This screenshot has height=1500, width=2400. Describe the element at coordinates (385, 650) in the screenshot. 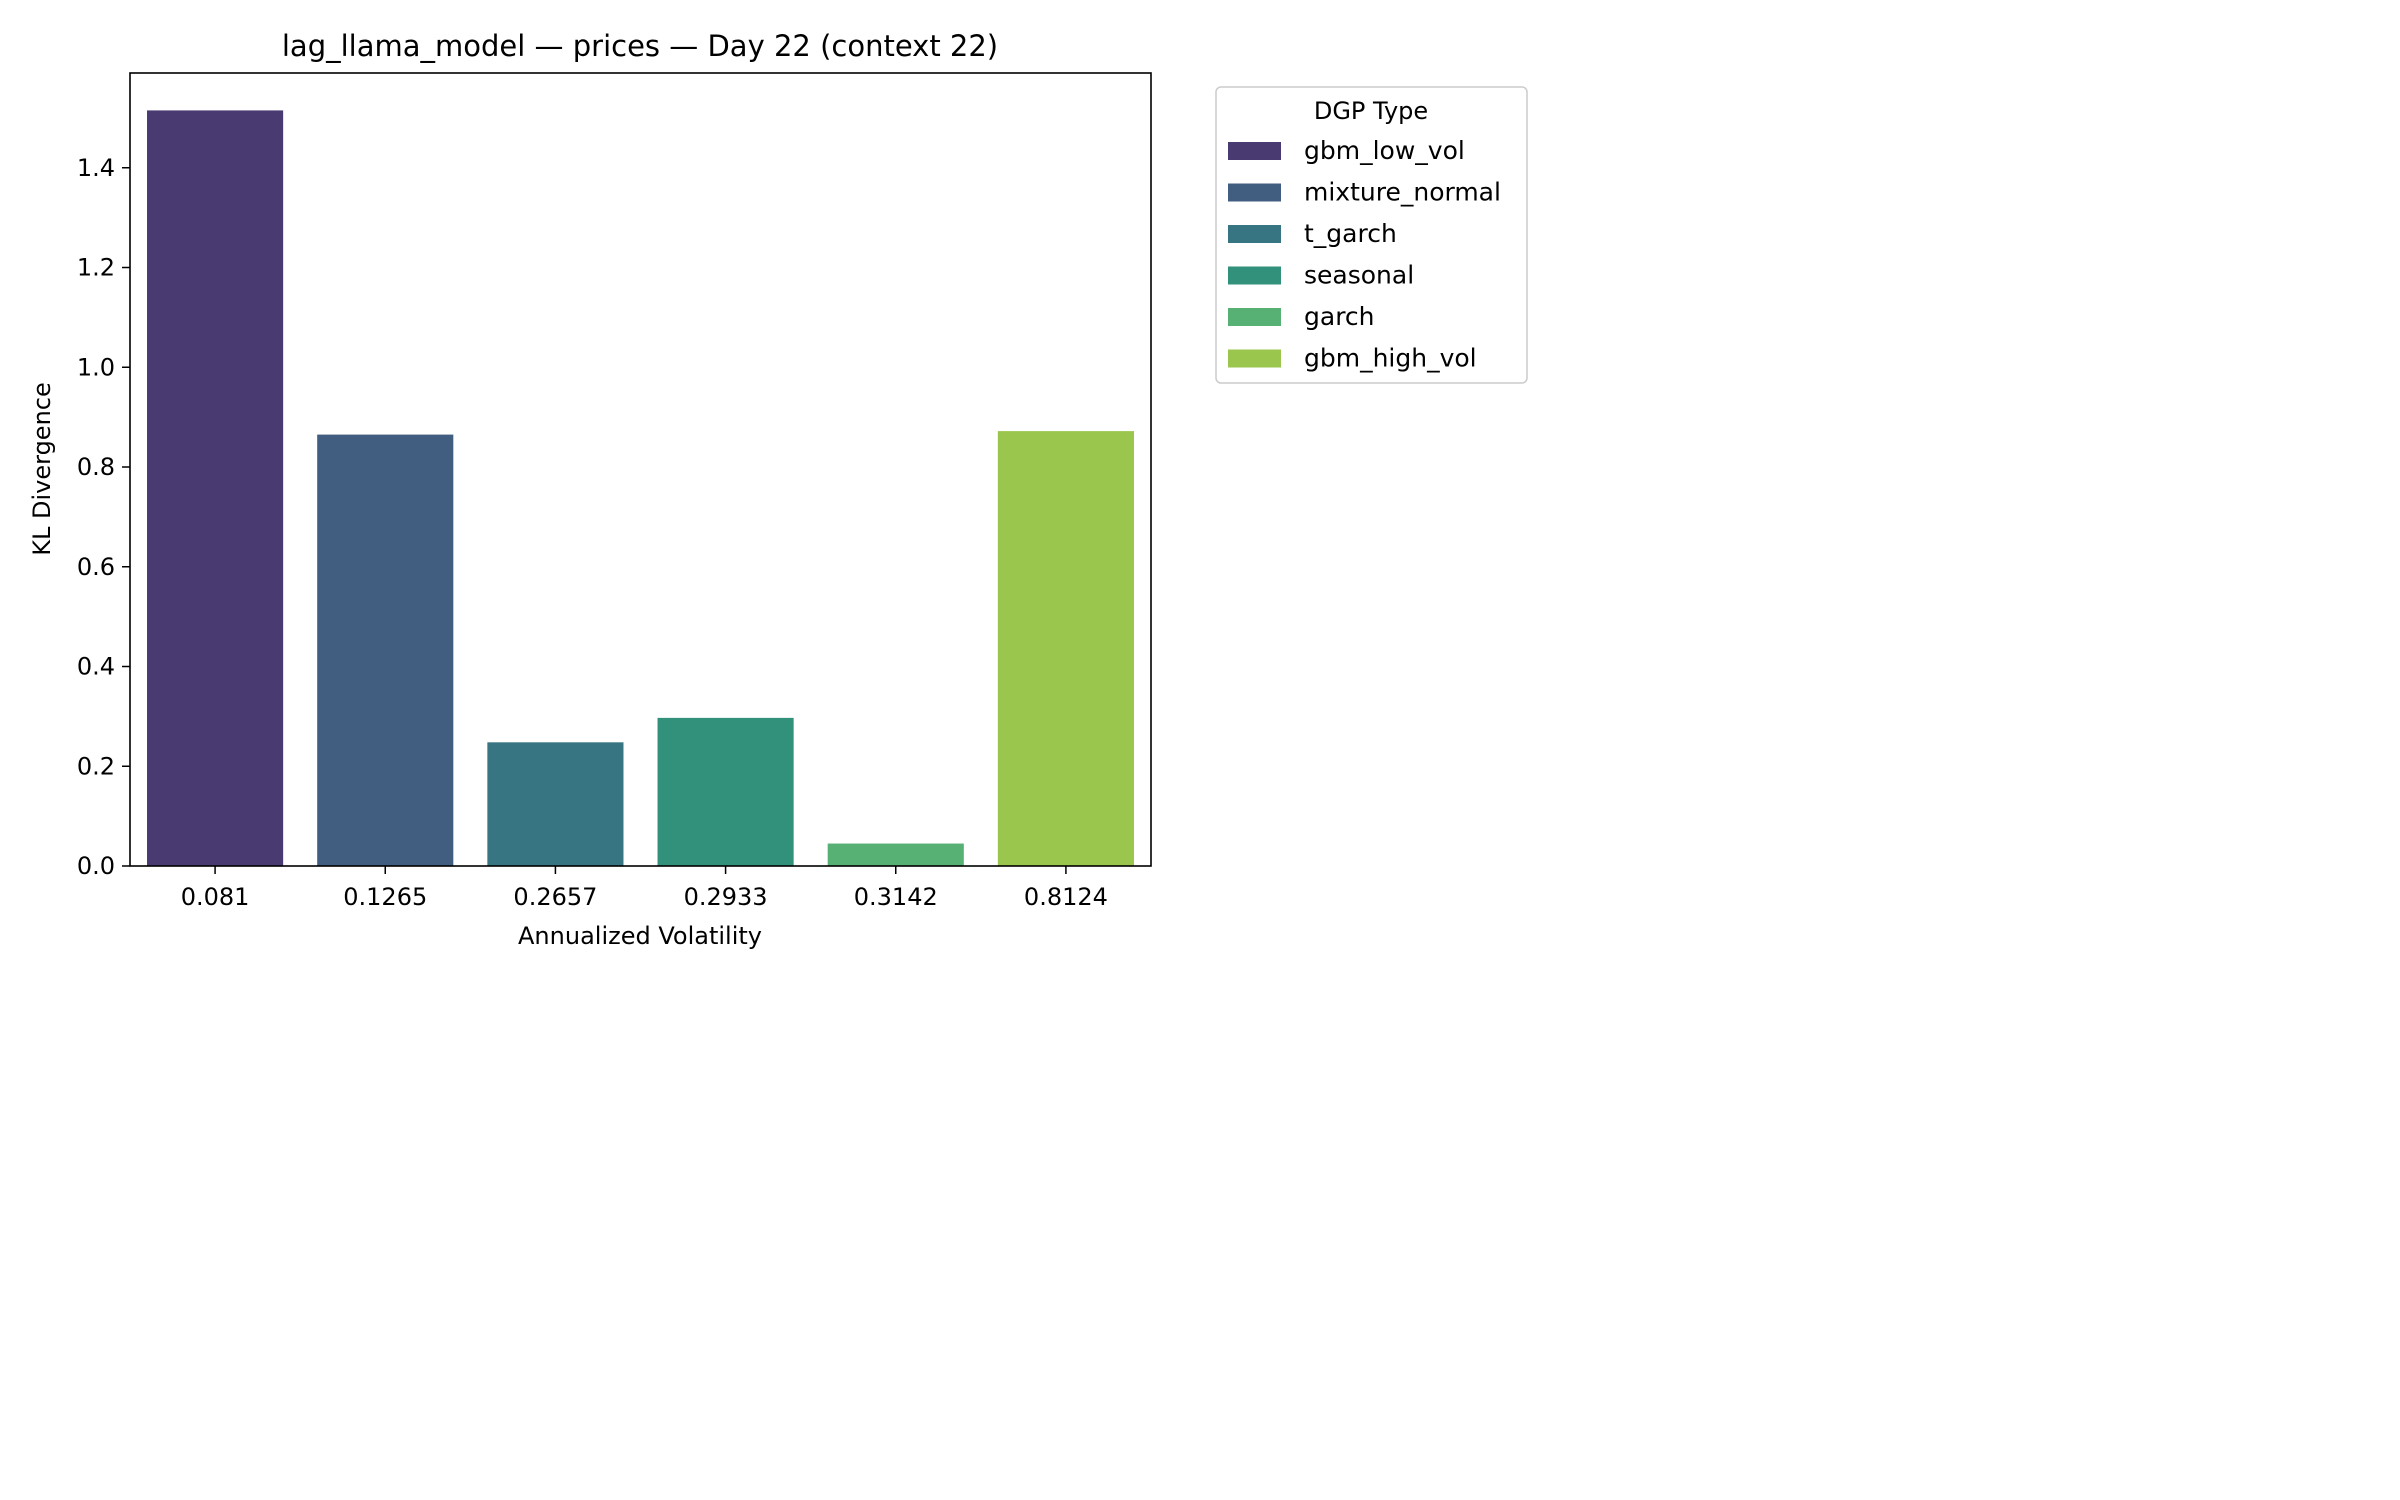

I see `bar-mixture_normal` at that location.